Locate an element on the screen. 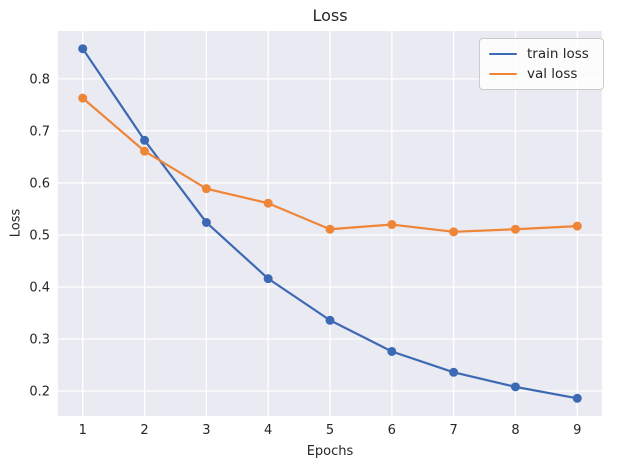  y-tick-label: 0.2 is located at coordinates (39, 392).